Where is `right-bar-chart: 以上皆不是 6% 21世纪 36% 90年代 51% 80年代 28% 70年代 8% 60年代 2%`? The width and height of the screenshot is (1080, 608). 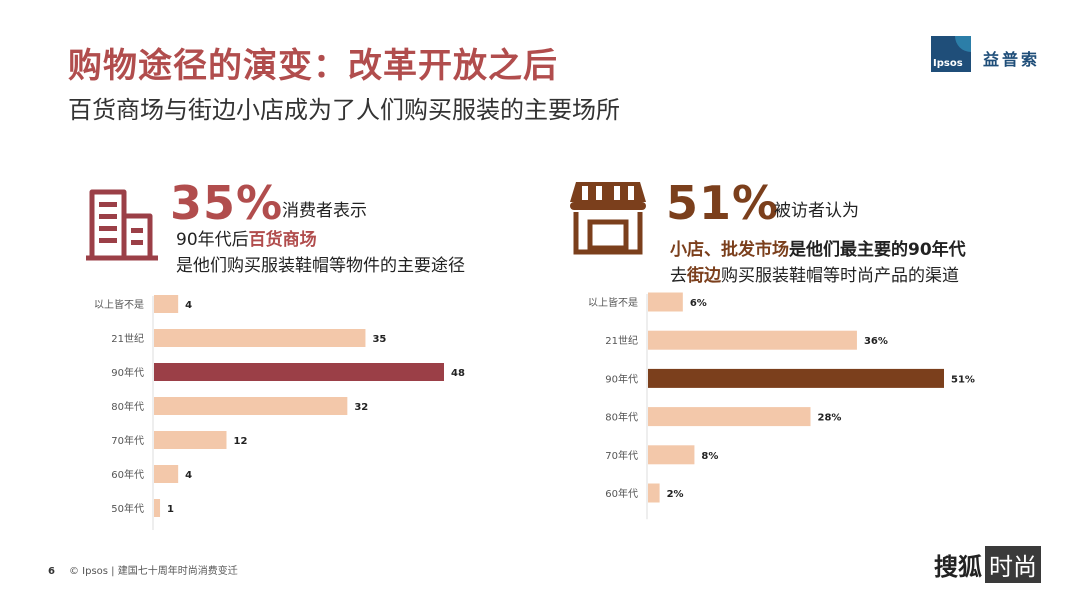 right-bar-chart: 以上皆不是 6% 21世纪 36% 90年代 51% 80年代 28% 70年代 8% 60年代 2% is located at coordinates (781, 406).